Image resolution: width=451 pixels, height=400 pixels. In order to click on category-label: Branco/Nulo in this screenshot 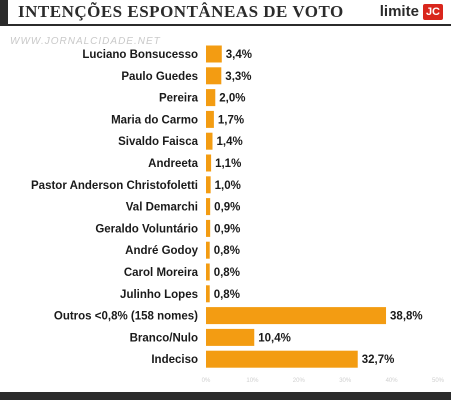, I will do `click(164, 338)`.